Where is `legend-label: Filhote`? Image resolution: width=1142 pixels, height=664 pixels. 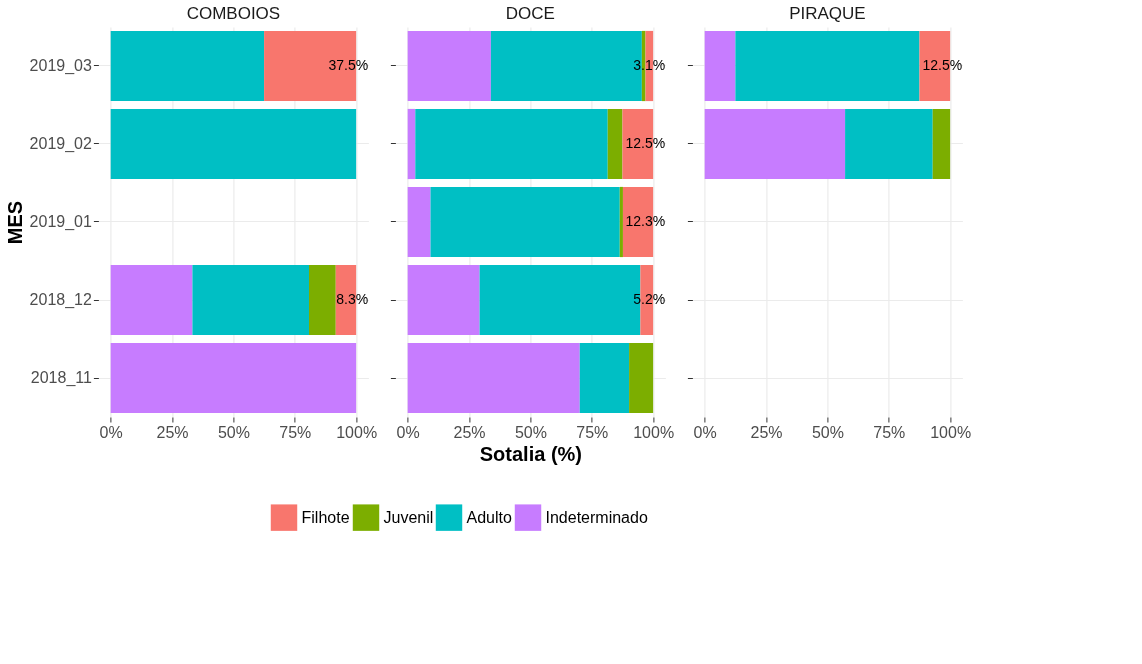 legend-label: Filhote is located at coordinates (325, 517).